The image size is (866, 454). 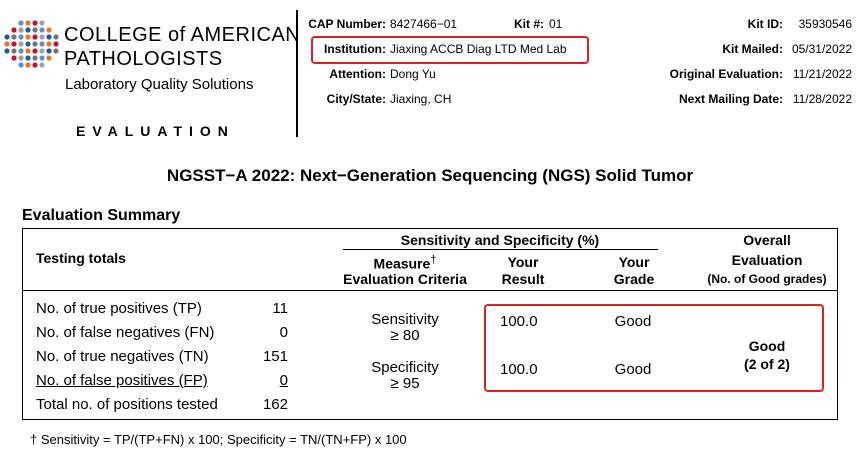 I want to click on group-header: Sensitivity and Specificity (%), so click(x=500, y=240).